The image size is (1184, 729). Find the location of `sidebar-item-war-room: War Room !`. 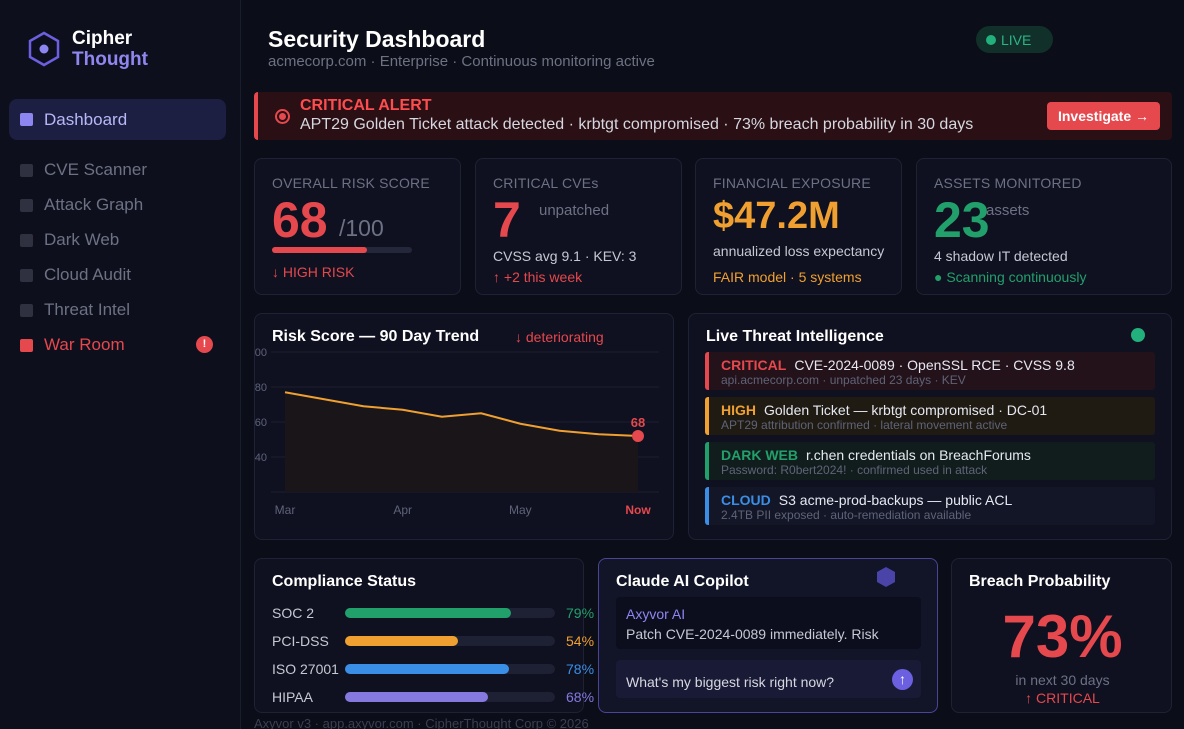

sidebar-item-war-room: War Room ! is located at coordinates (120, 345).